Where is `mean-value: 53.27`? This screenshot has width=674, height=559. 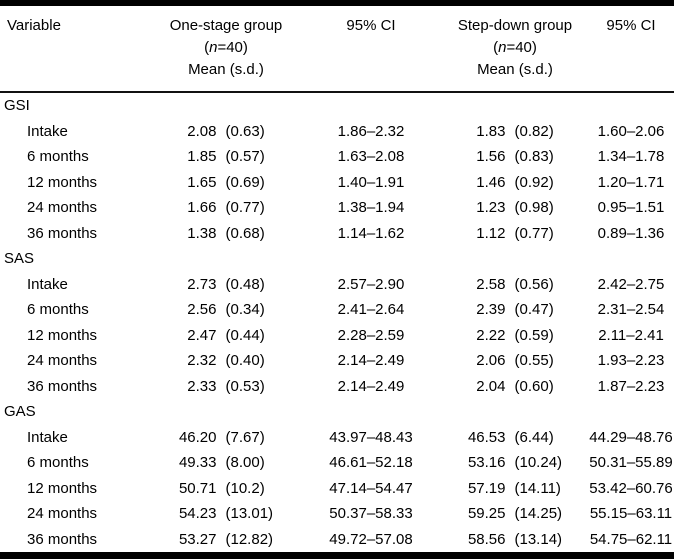 mean-value: 53.27 is located at coordinates (197, 539).